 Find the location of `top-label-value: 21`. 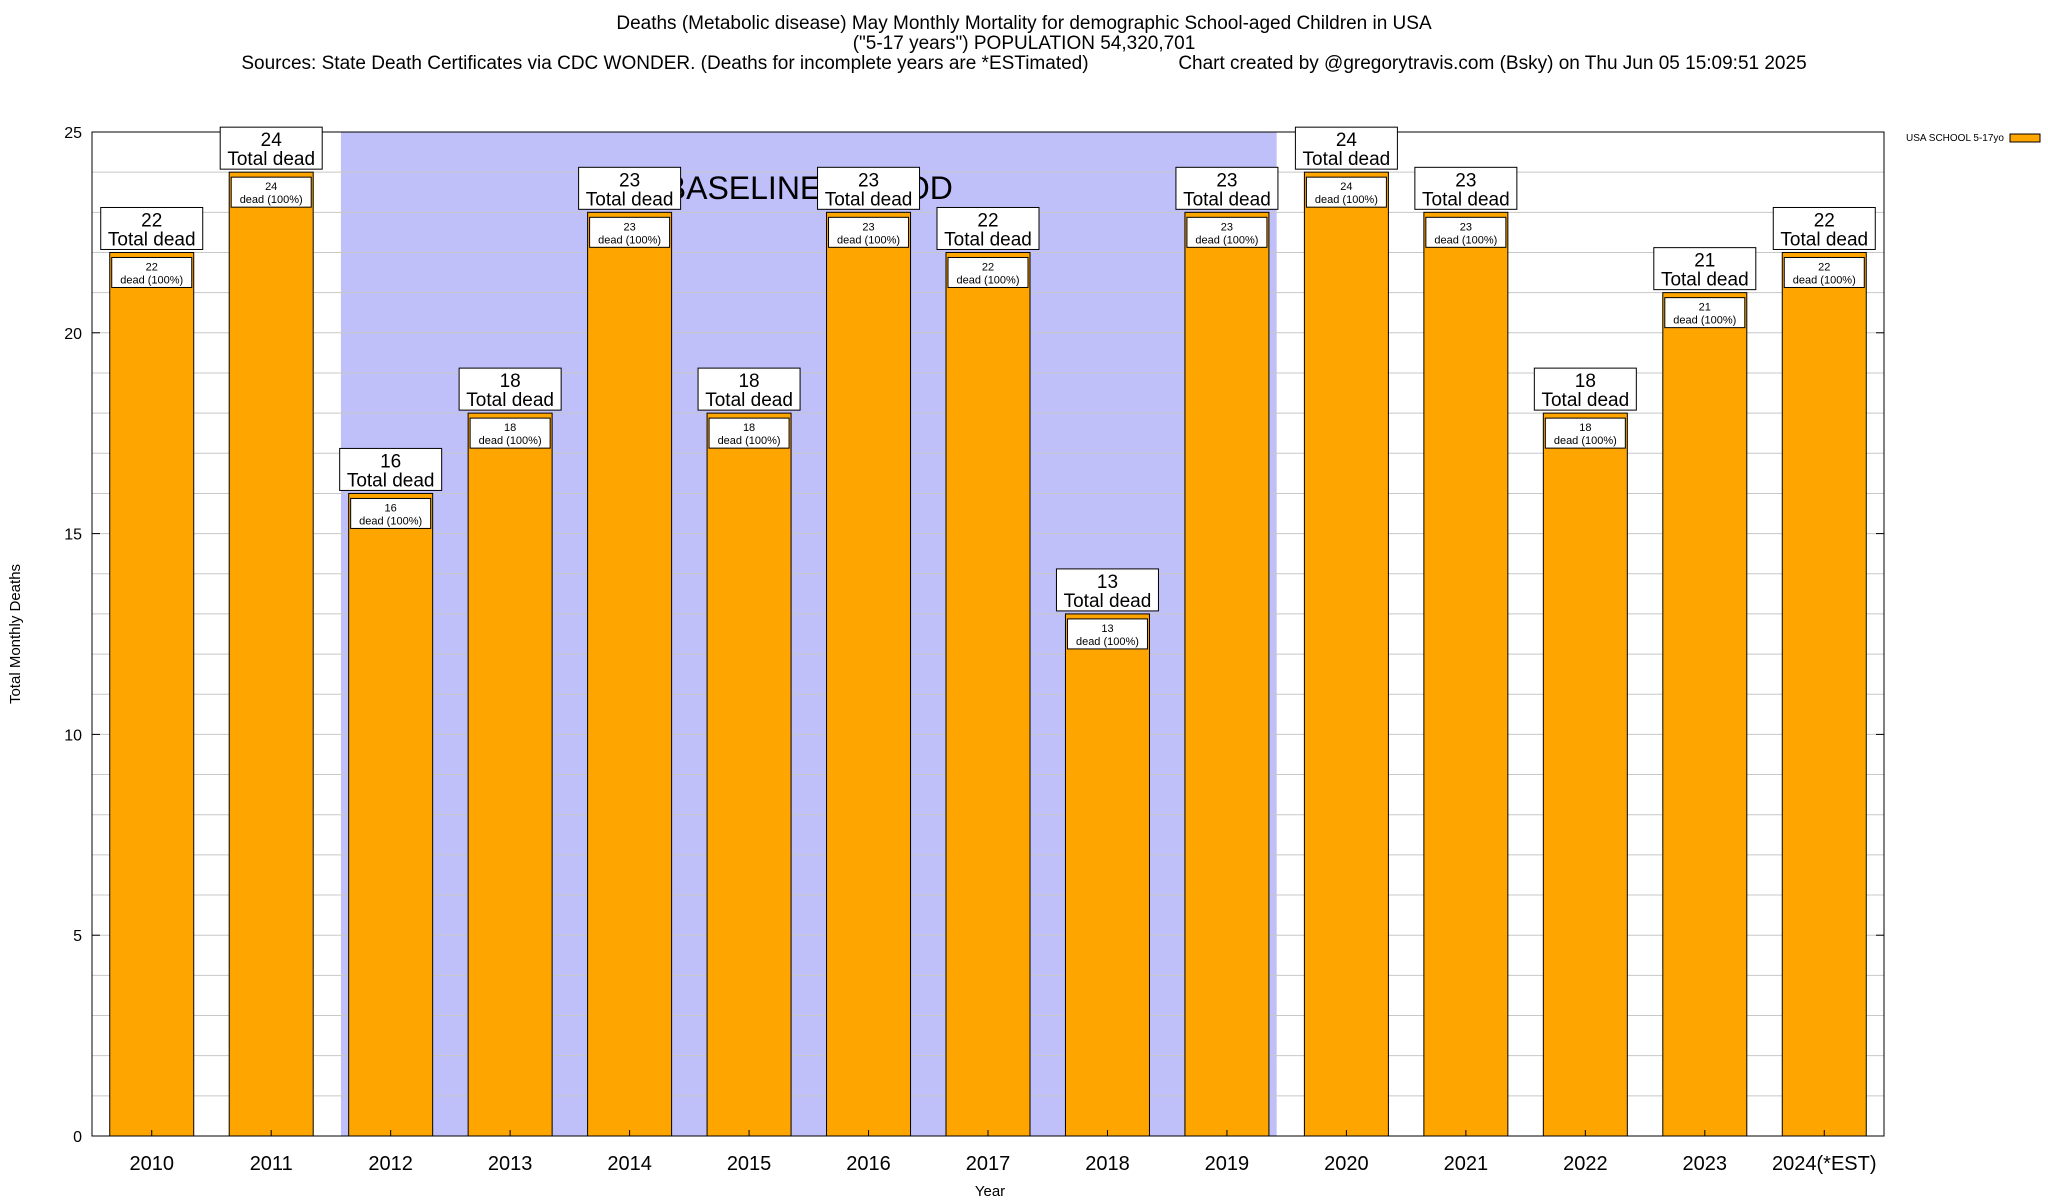

top-label-value: 21 is located at coordinates (1704, 261).